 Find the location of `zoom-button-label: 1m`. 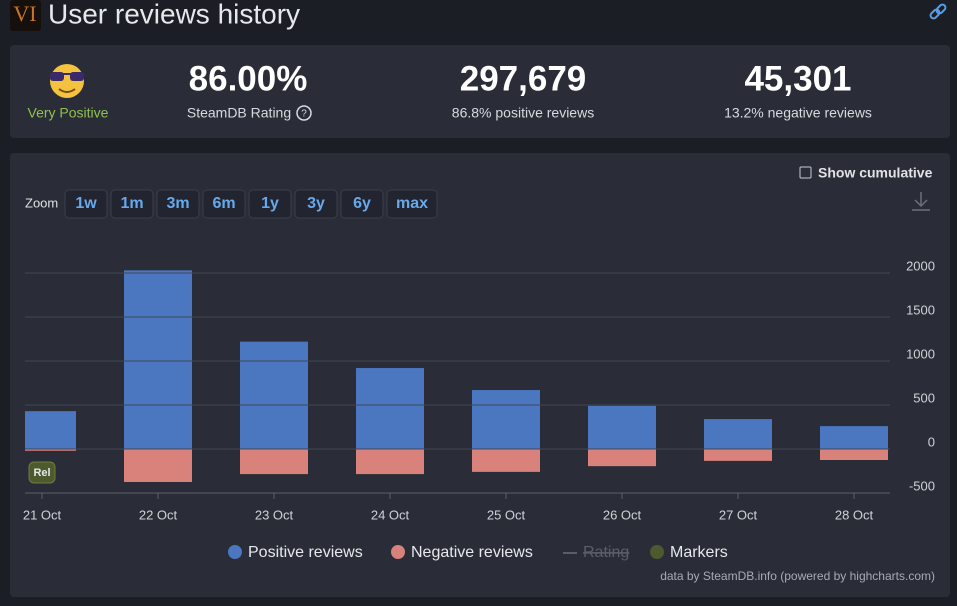

zoom-button-label: 1m is located at coordinates (131, 203).